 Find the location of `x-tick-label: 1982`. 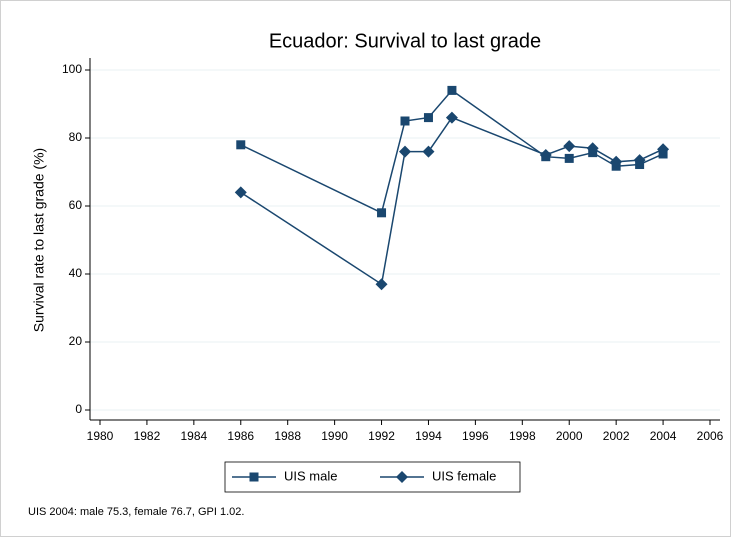

x-tick-label: 1982 is located at coordinates (147, 436).